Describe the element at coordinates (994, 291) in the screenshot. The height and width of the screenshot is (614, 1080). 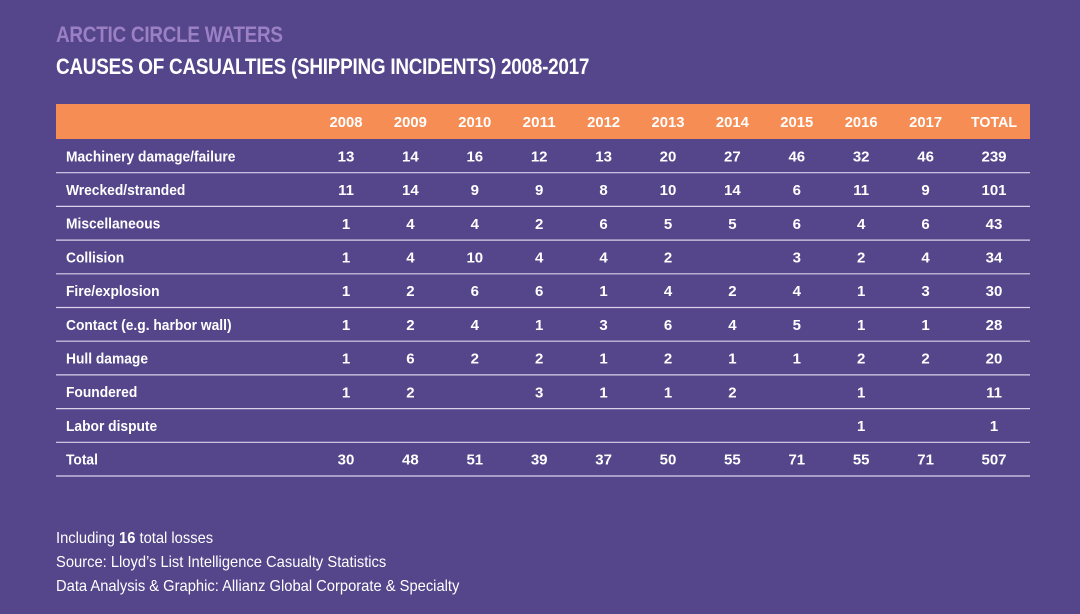
I see `row-total-cell: 30` at that location.